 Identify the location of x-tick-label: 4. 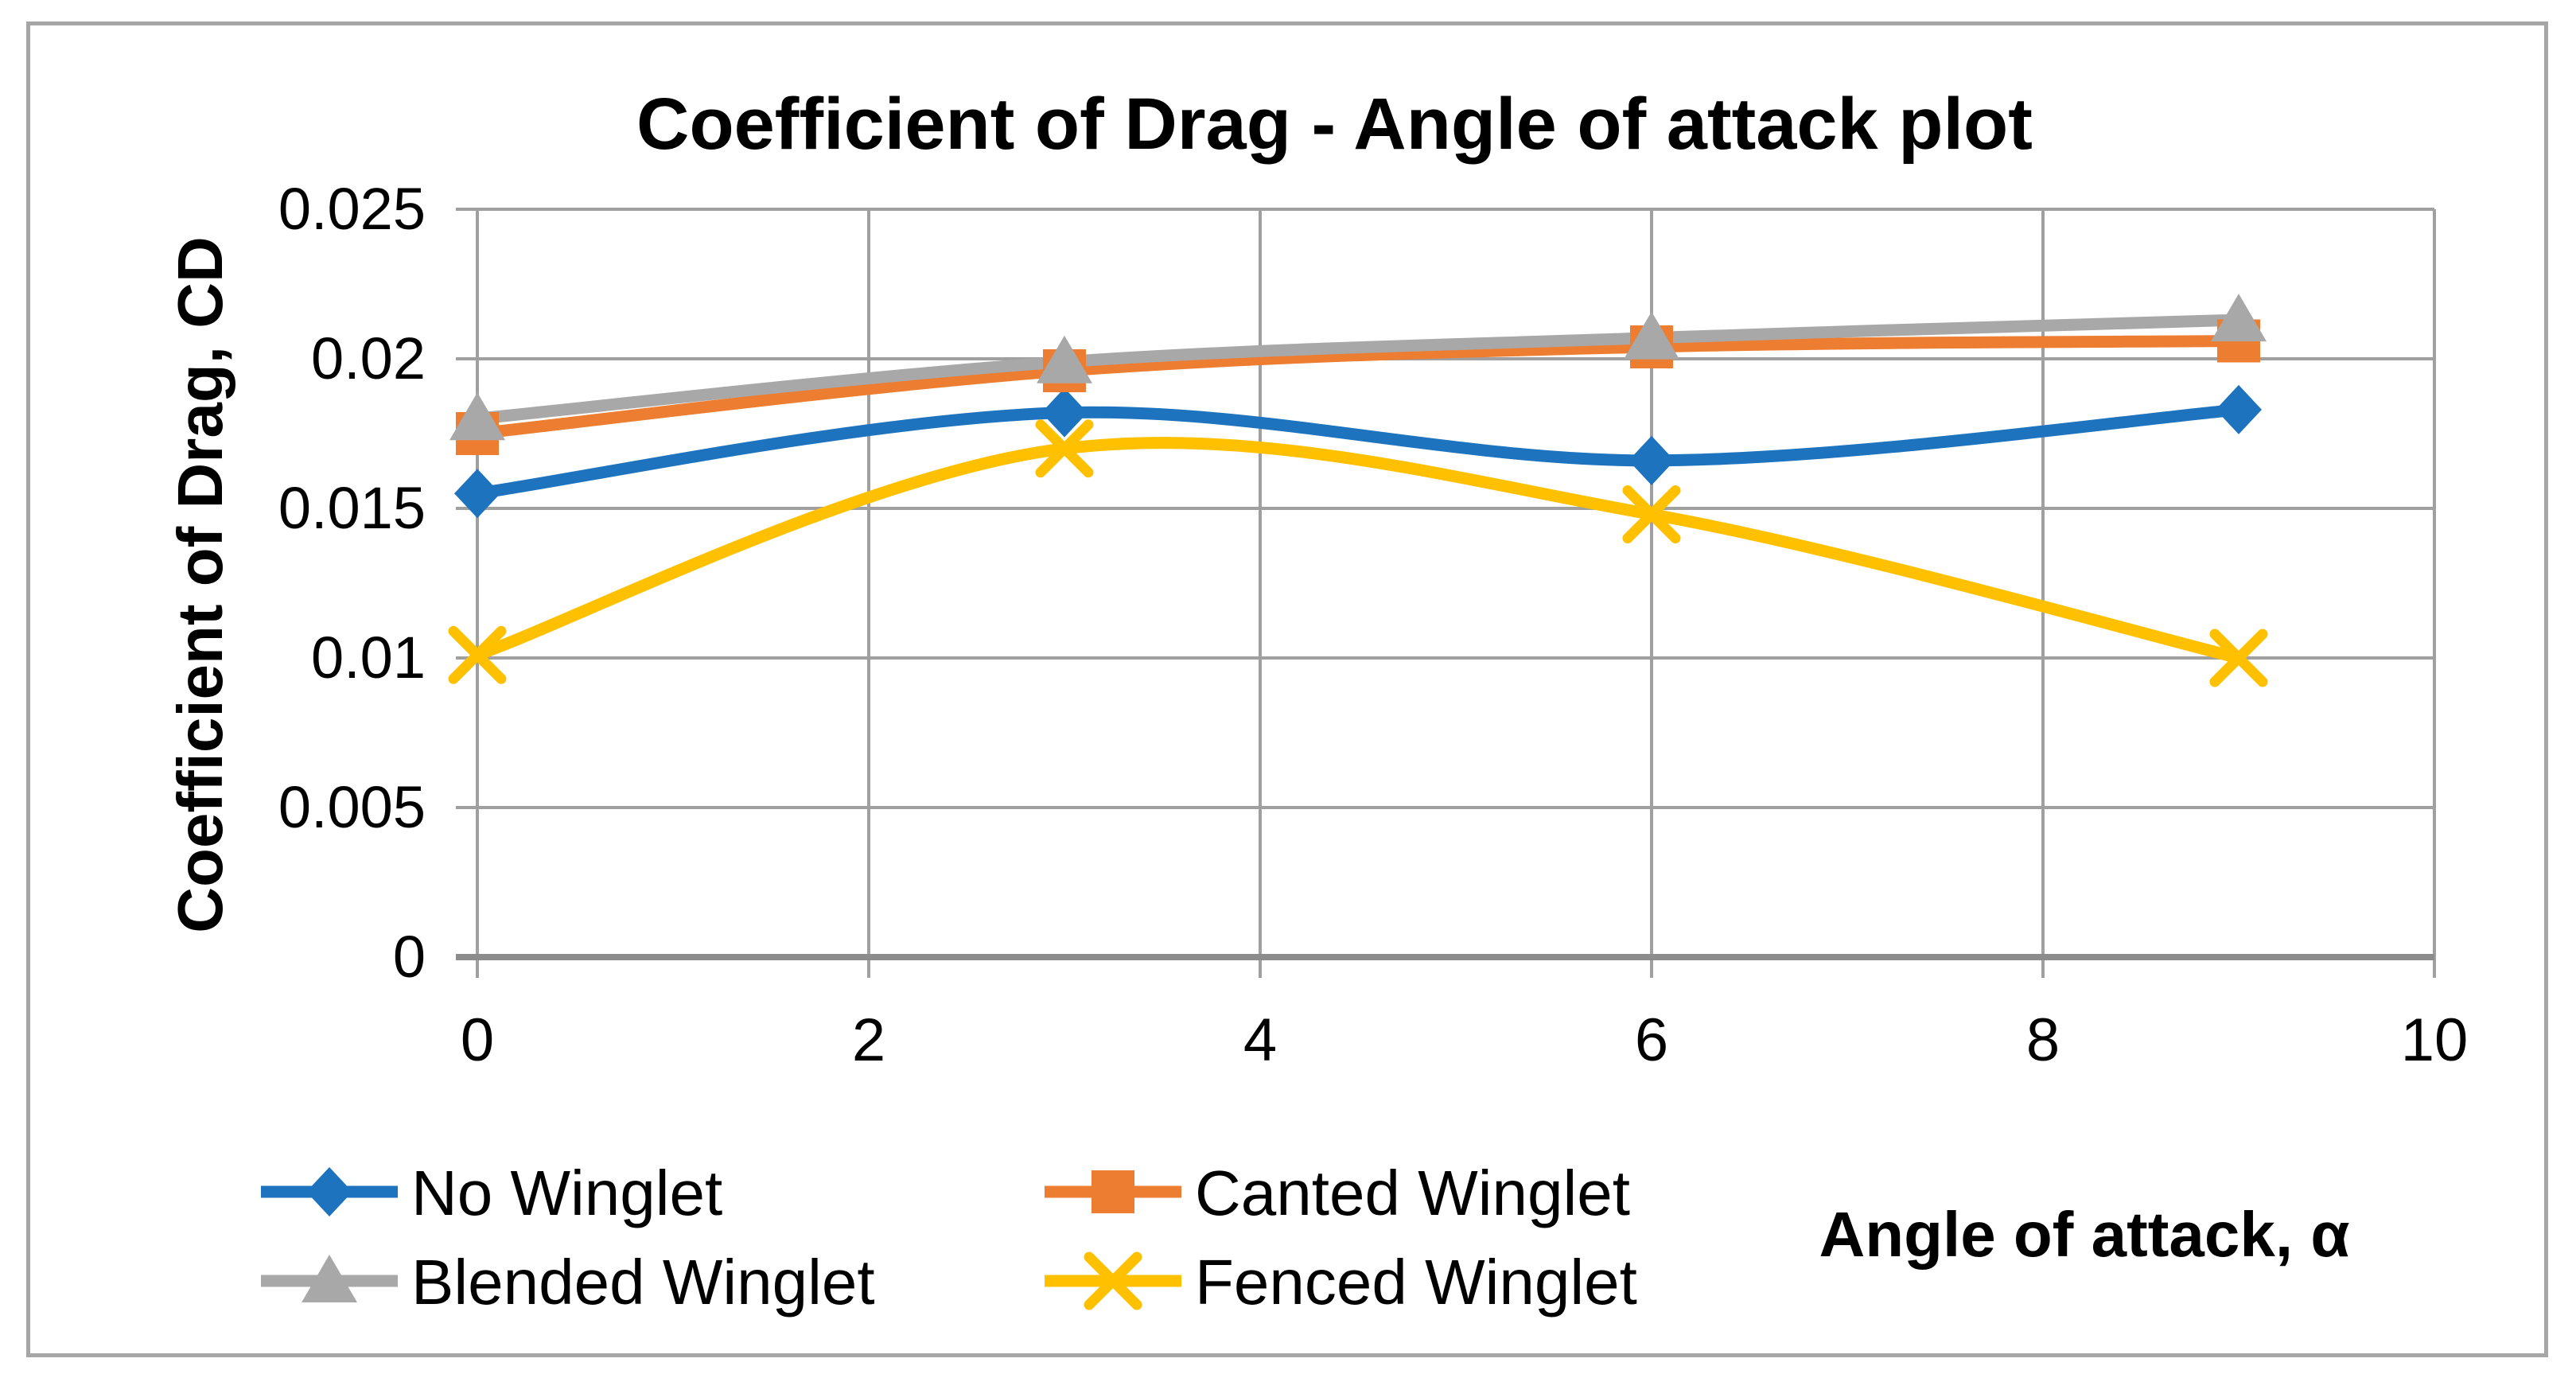
(1261, 1040).